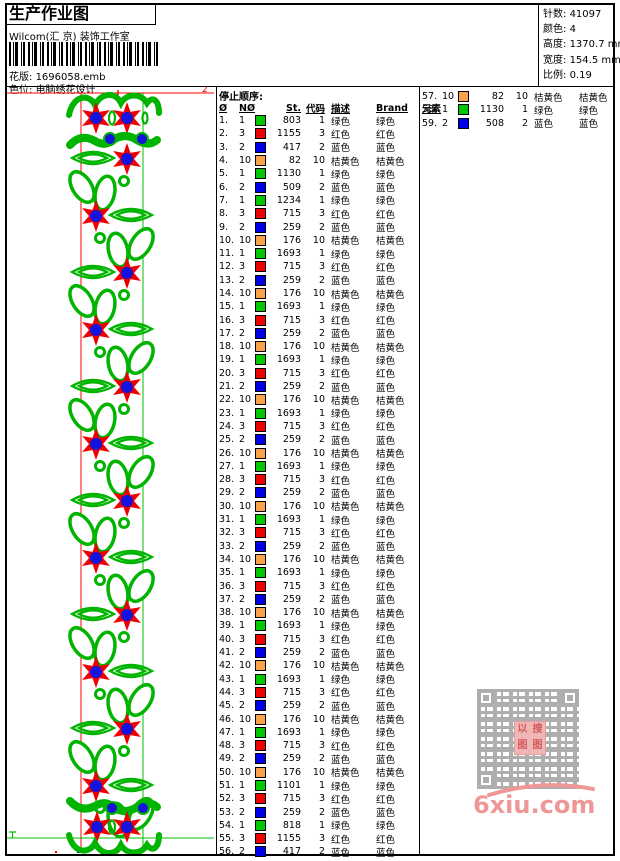 The width and height of the screenshot is (620, 861). I want to click on scale-label: 比例:, so click(555, 75).